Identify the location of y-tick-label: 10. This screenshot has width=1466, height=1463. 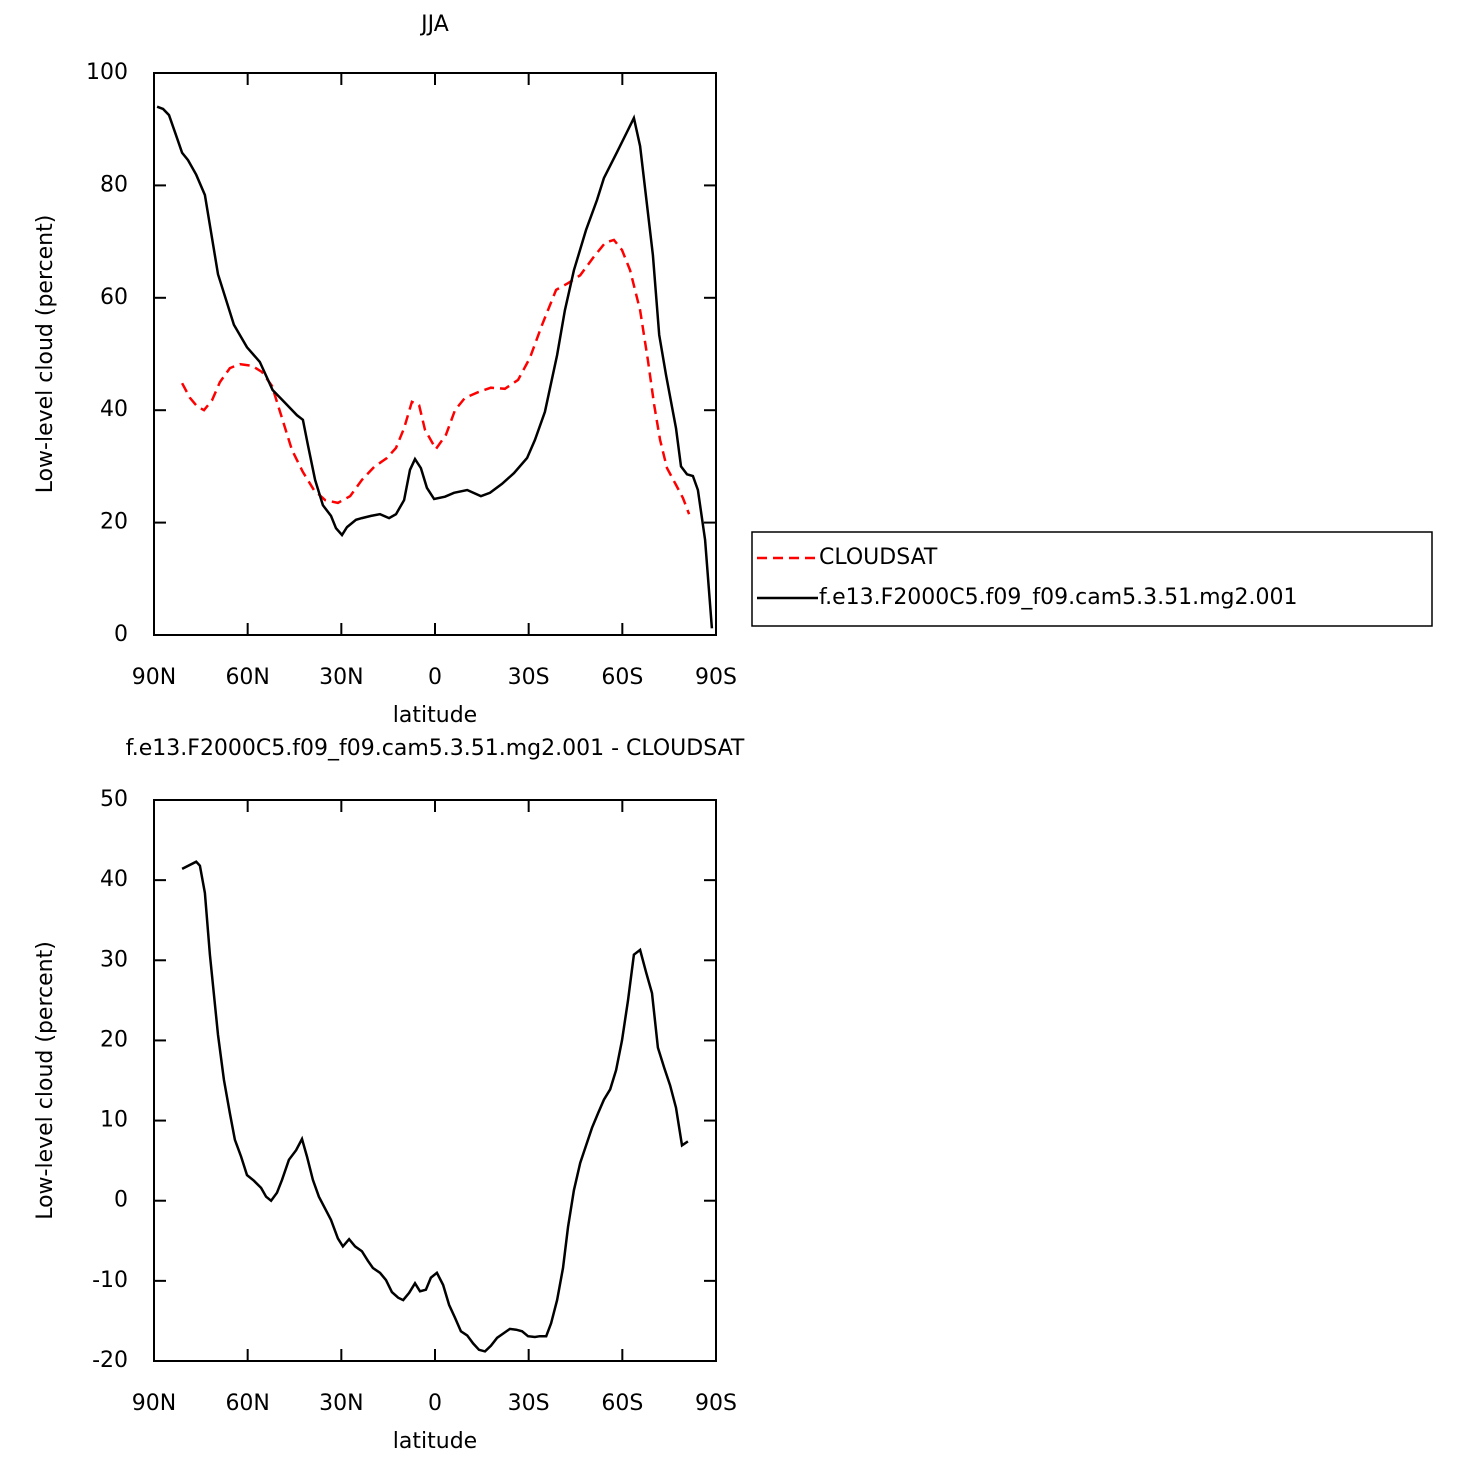
(114, 1120).